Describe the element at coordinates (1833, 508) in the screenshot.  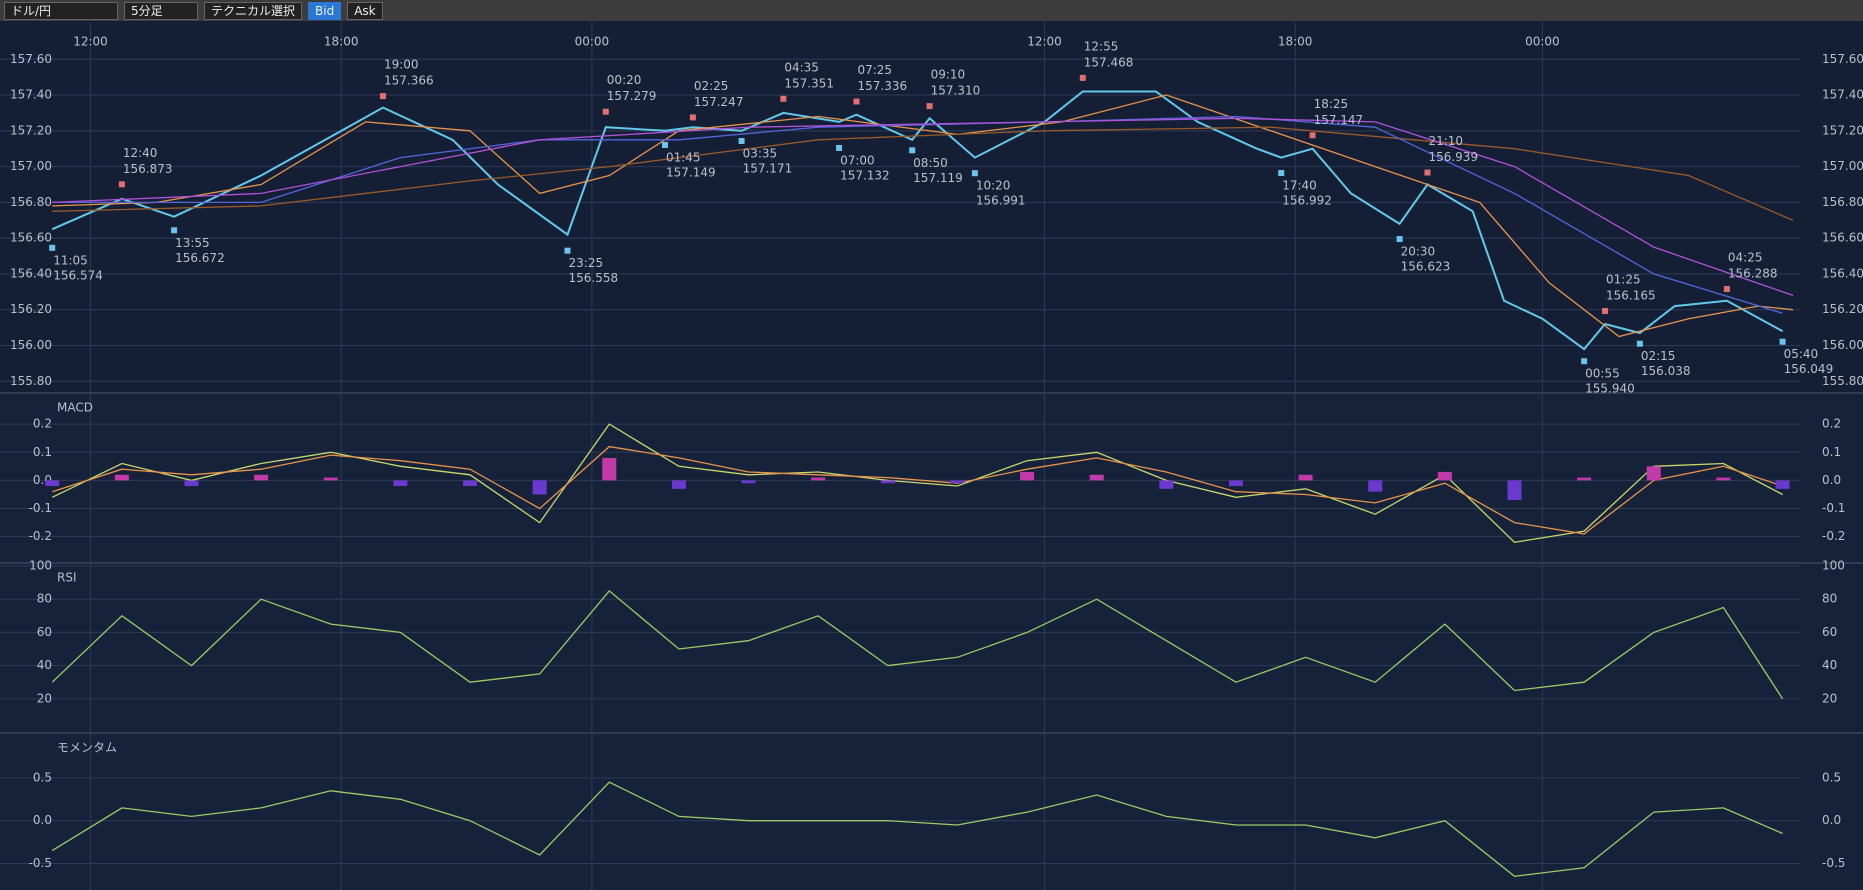
I see `y-tick-label-right: -0.1` at that location.